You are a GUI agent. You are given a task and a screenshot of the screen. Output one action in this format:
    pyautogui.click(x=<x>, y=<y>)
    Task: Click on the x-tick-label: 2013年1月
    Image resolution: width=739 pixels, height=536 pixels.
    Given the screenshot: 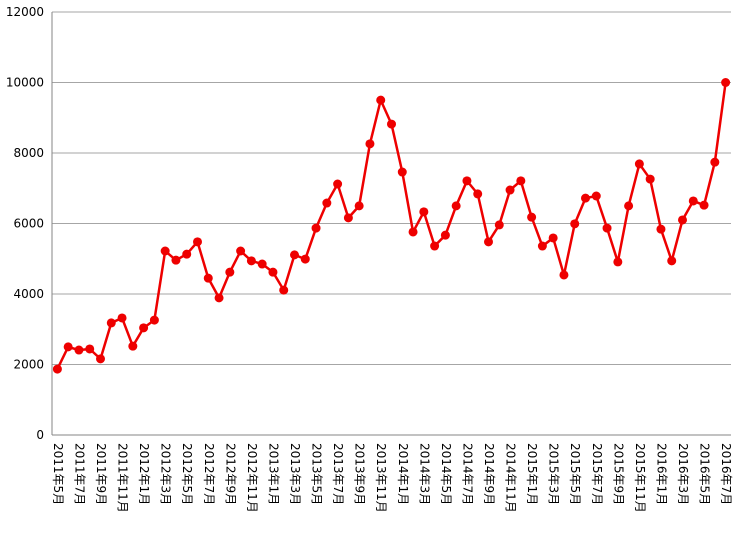 What is the action you would take?
    pyautogui.click(x=273, y=474)
    